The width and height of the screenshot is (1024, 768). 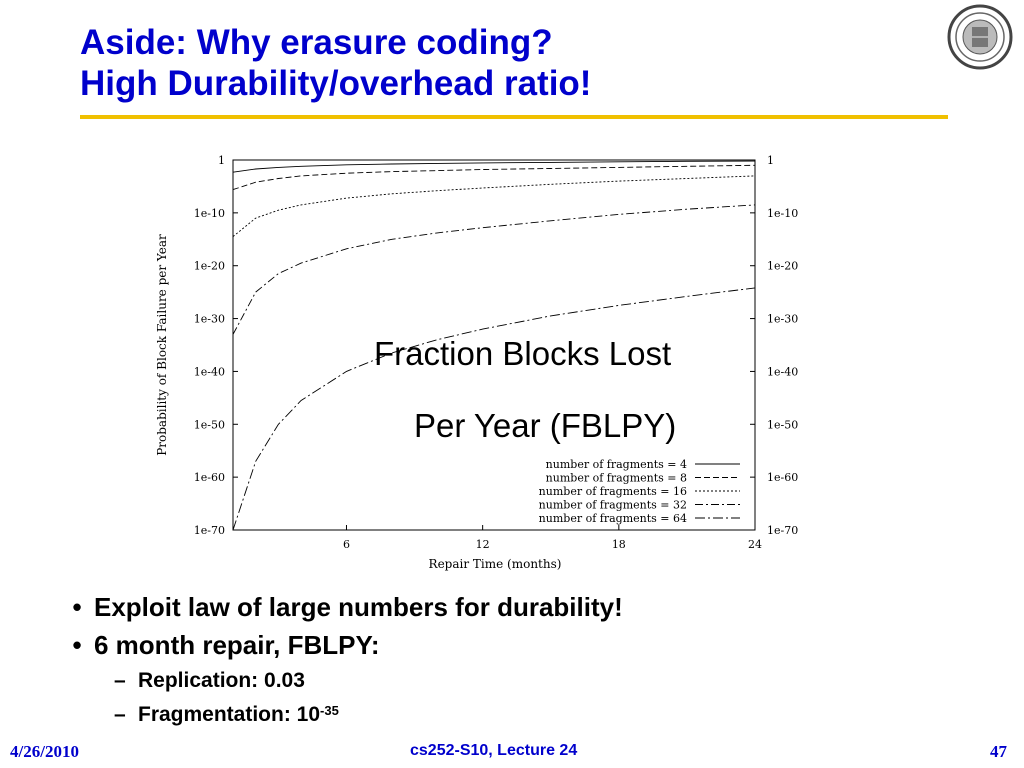 I want to click on x-ticks: 6 12 18 24, so click(x=552, y=538).